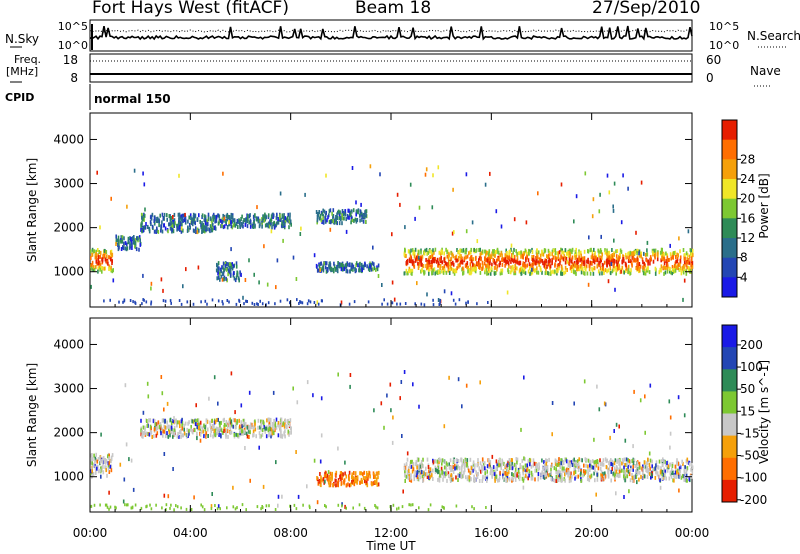 This screenshot has width=800, height=554. What do you see at coordinates (88, 97) in the screenshot?
I see `cpid-panel: CPID normal 150` at bounding box center [88, 97].